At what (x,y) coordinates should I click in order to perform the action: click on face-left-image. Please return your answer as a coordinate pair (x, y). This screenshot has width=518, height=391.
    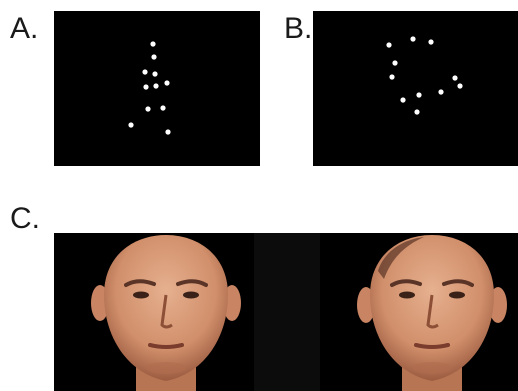
    Looking at the image, I should click on (166, 313).